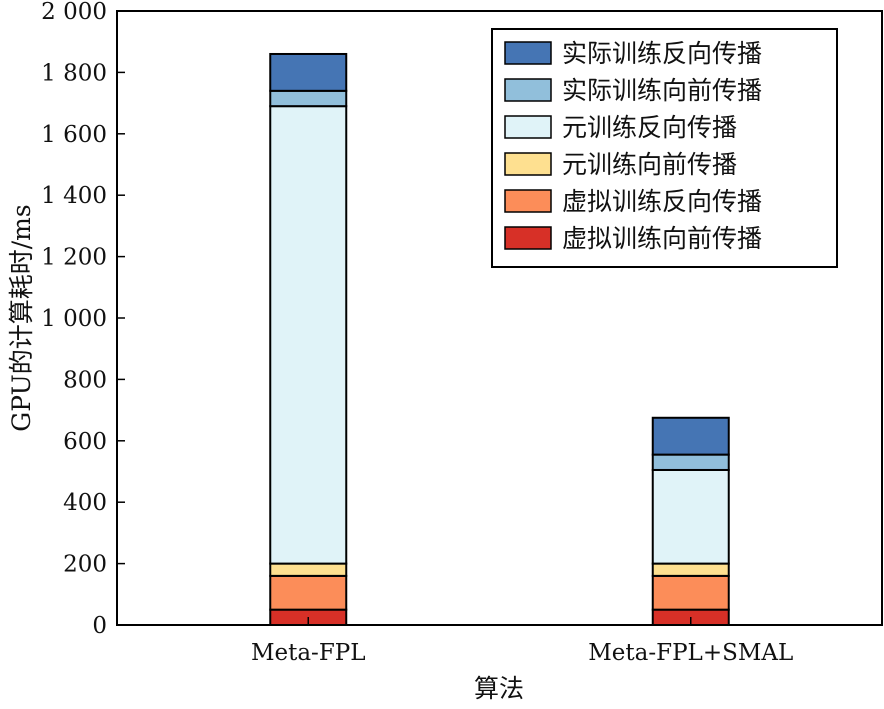  What do you see at coordinates (74, 135) in the screenshot?
I see `y-tick-label: 1 600` at bounding box center [74, 135].